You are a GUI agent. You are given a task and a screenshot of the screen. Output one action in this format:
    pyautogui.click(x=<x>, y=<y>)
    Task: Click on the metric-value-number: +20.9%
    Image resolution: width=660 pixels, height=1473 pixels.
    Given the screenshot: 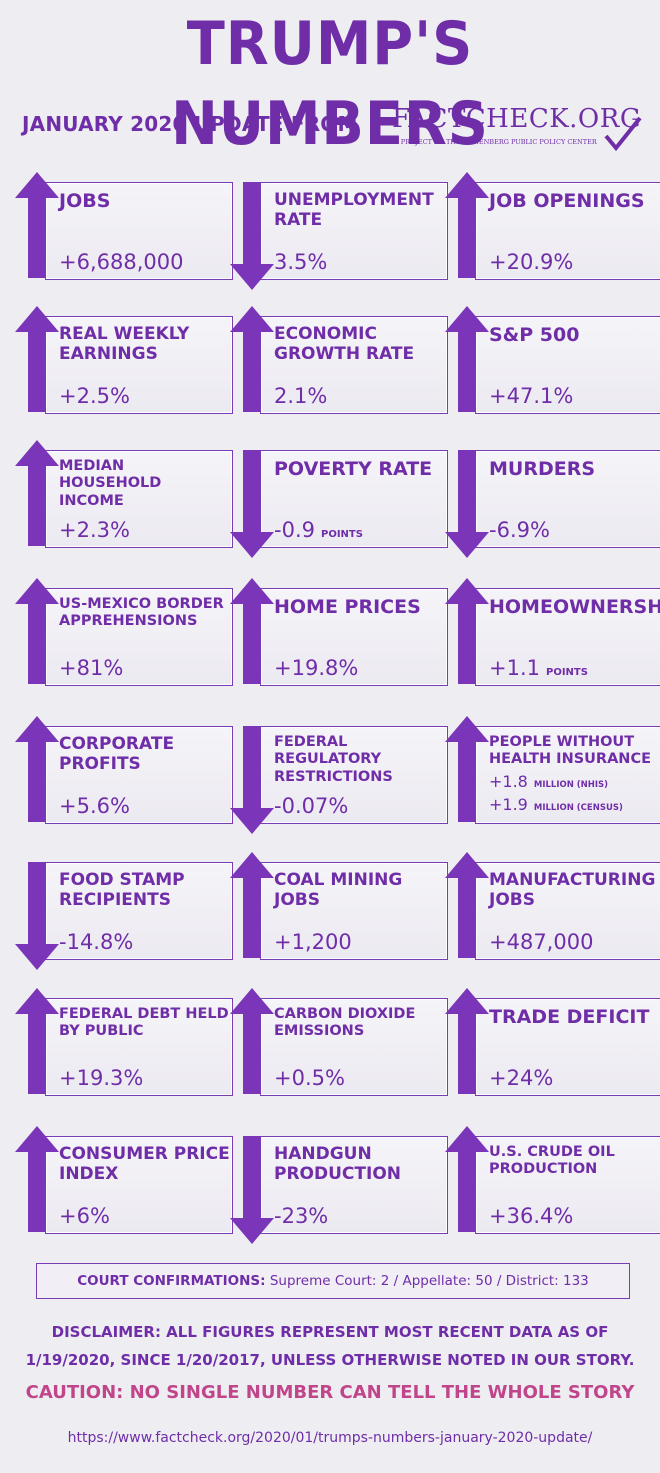 What is the action you would take?
    pyautogui.click(x=531, y=262)
    